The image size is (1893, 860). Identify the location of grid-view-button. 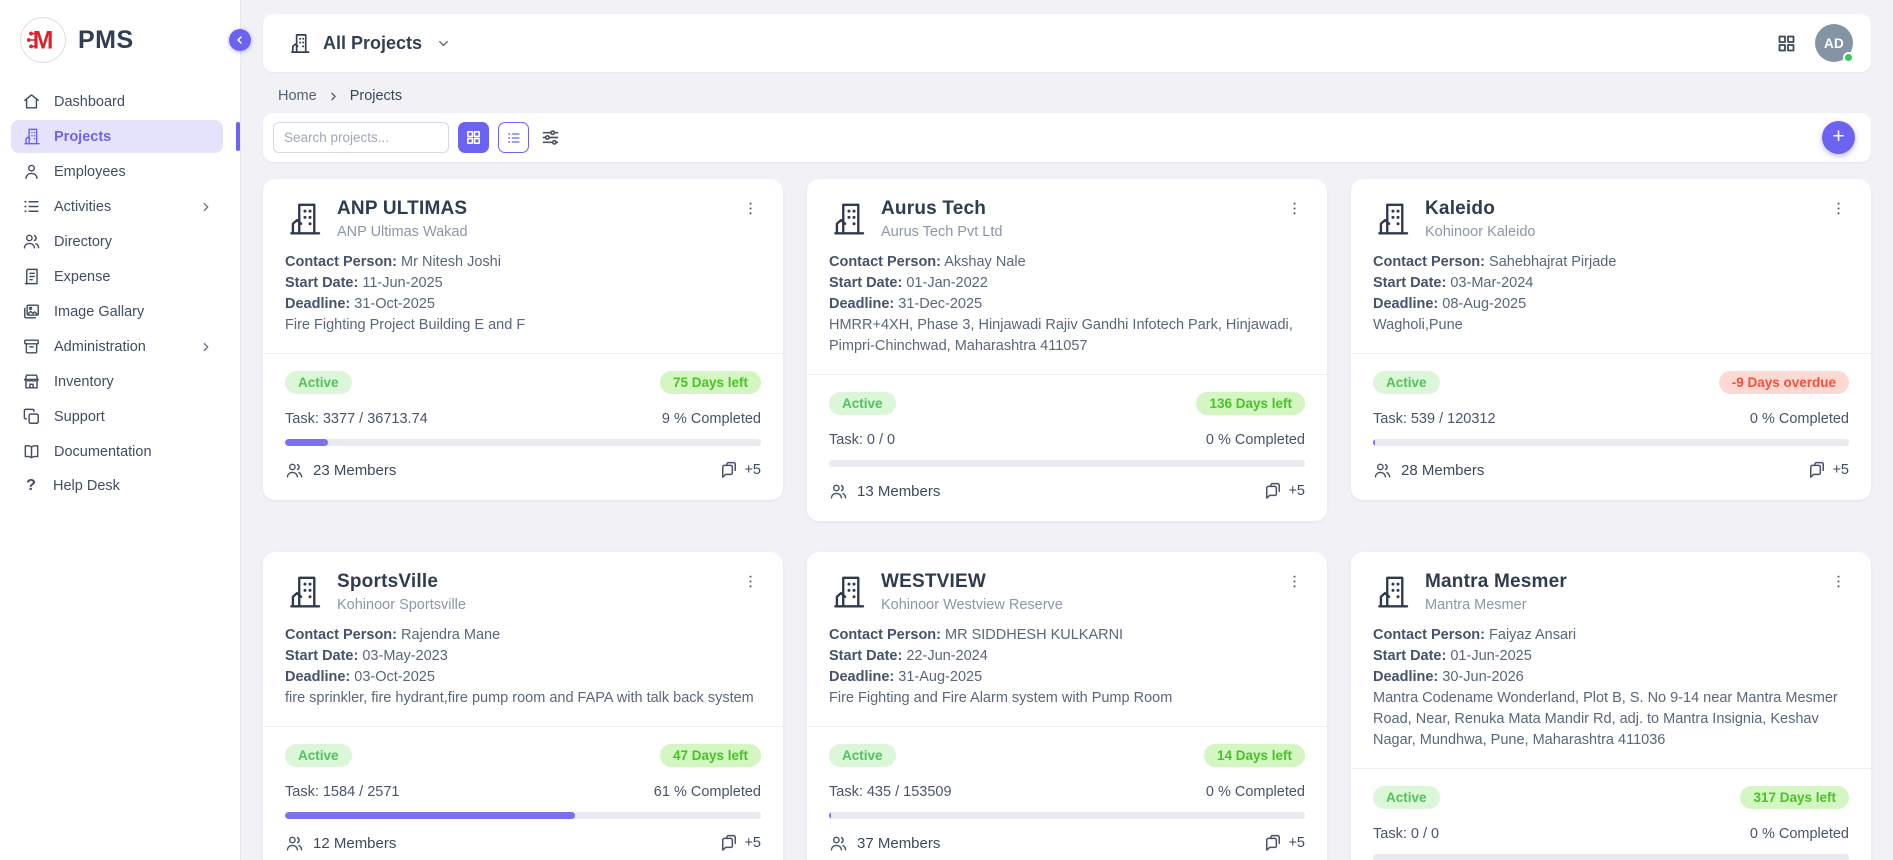
(473, 137).